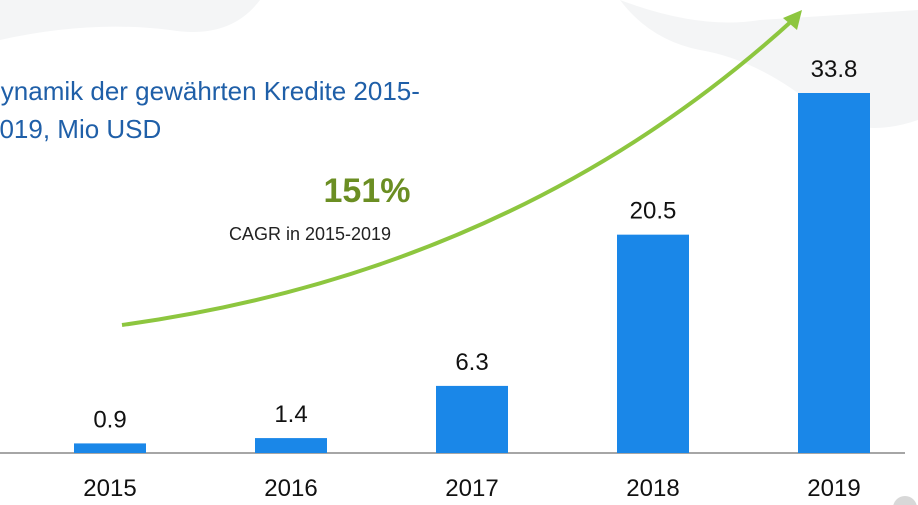 This screenshot has height=505, width=918. Describe the element at coordinates (653, 211) in the screenshot. I see `value-label: 20.5` at that location.